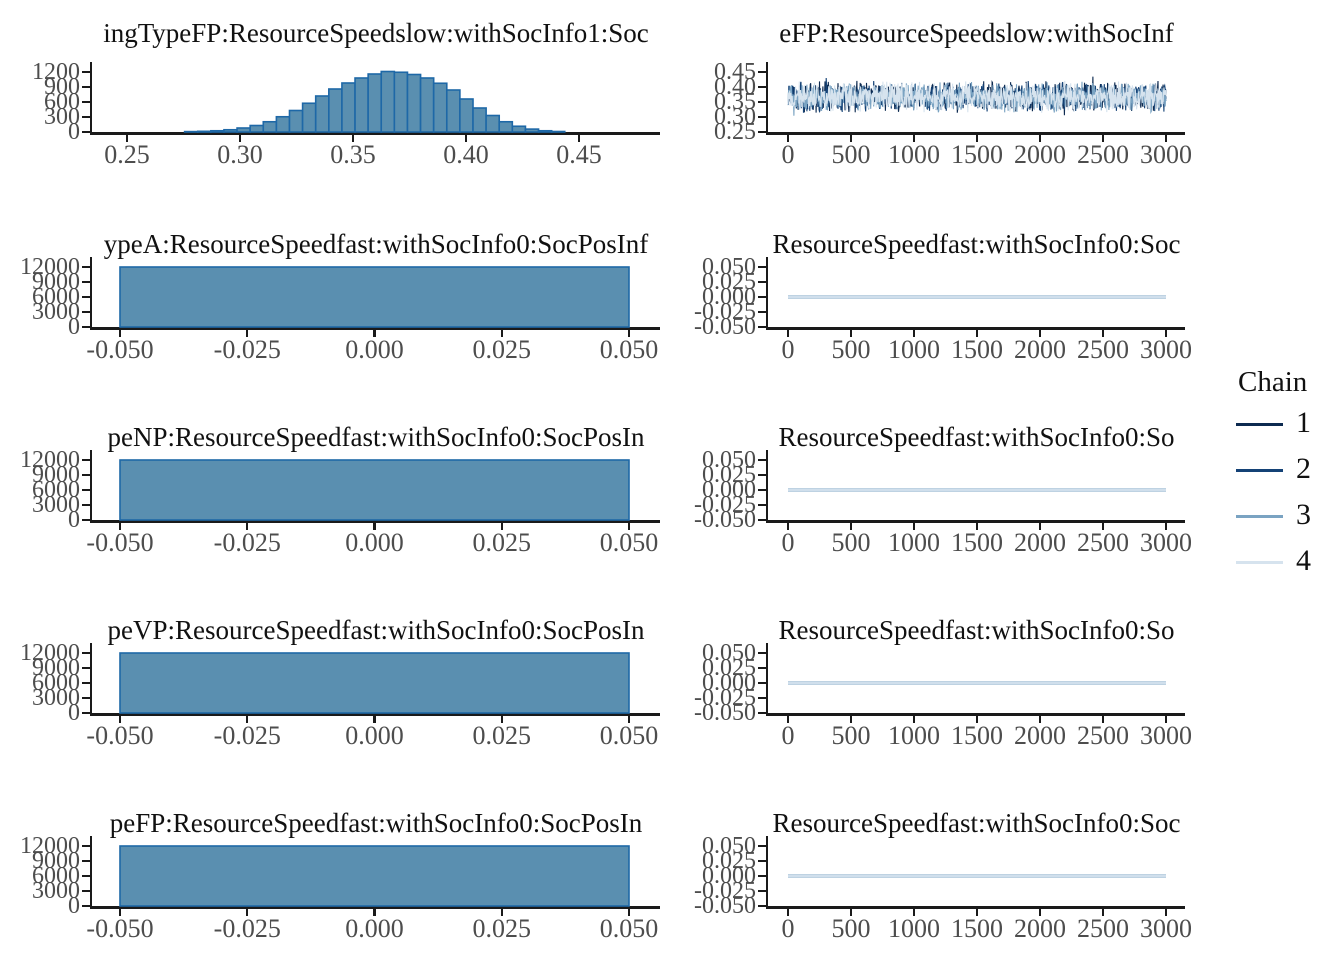  What do you see at coordinates (729, 683) in the screenshot?
I see `y-tick-label: 0.000` at bounding box center [729, 683].